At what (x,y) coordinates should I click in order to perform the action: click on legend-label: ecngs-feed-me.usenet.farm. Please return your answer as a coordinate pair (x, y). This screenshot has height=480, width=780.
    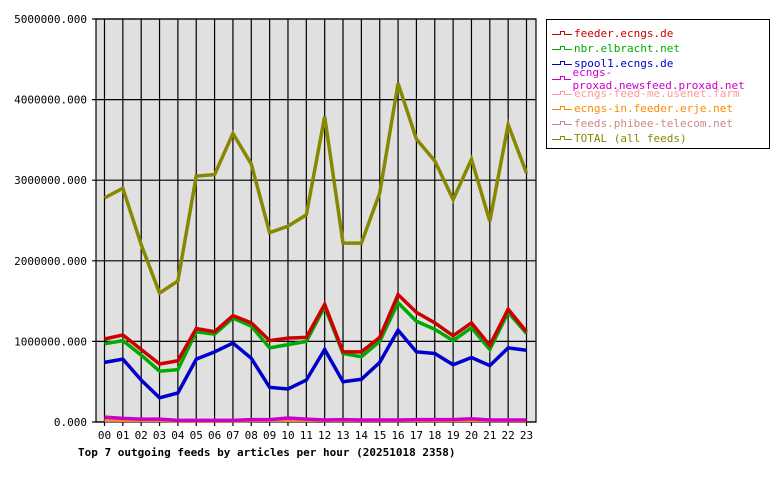
    Looking at the image, I should click on (657, 93).